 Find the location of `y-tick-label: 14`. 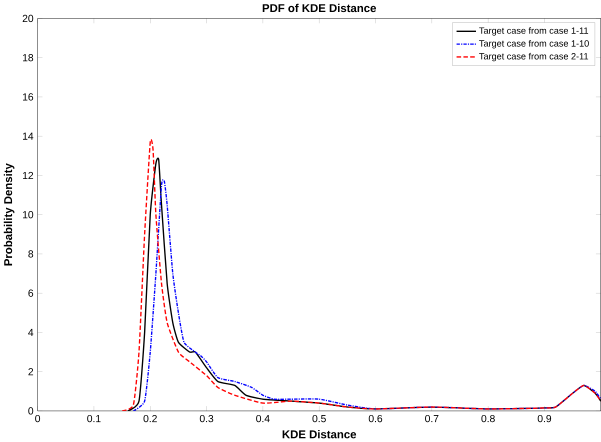

y-tick-label: 14 is located at coordinates (28, 136).